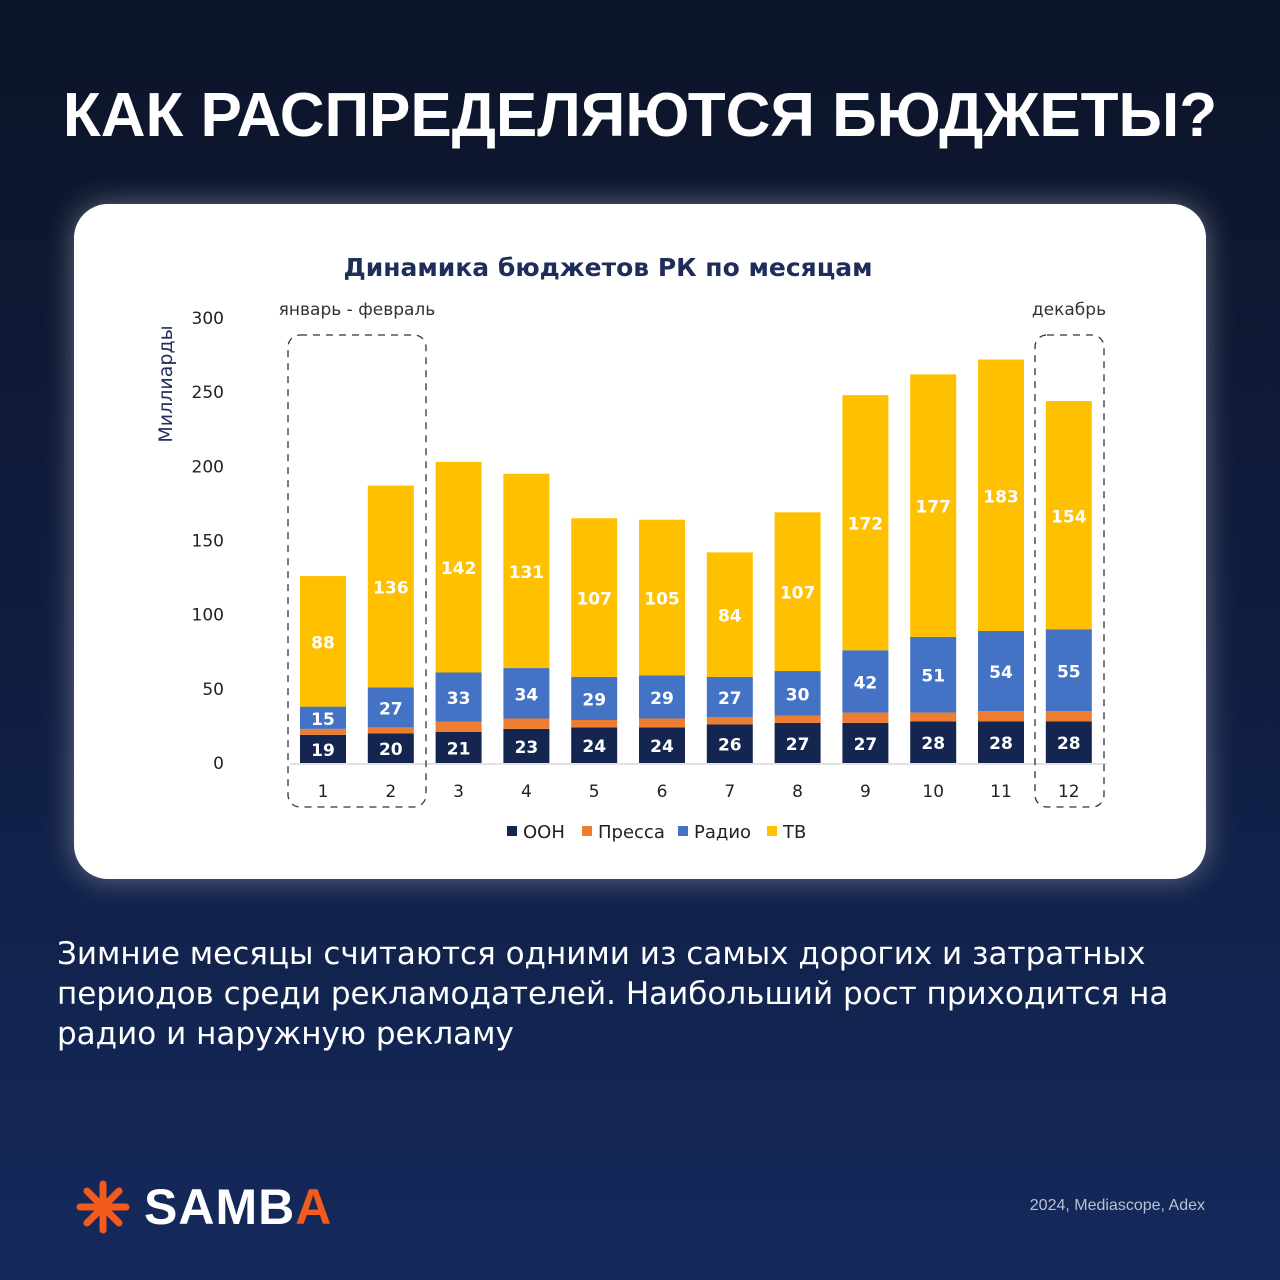 This screenshot has height=1280, width=1280. I want to click on samba-logo: SAMBA, so click(204, 1207).